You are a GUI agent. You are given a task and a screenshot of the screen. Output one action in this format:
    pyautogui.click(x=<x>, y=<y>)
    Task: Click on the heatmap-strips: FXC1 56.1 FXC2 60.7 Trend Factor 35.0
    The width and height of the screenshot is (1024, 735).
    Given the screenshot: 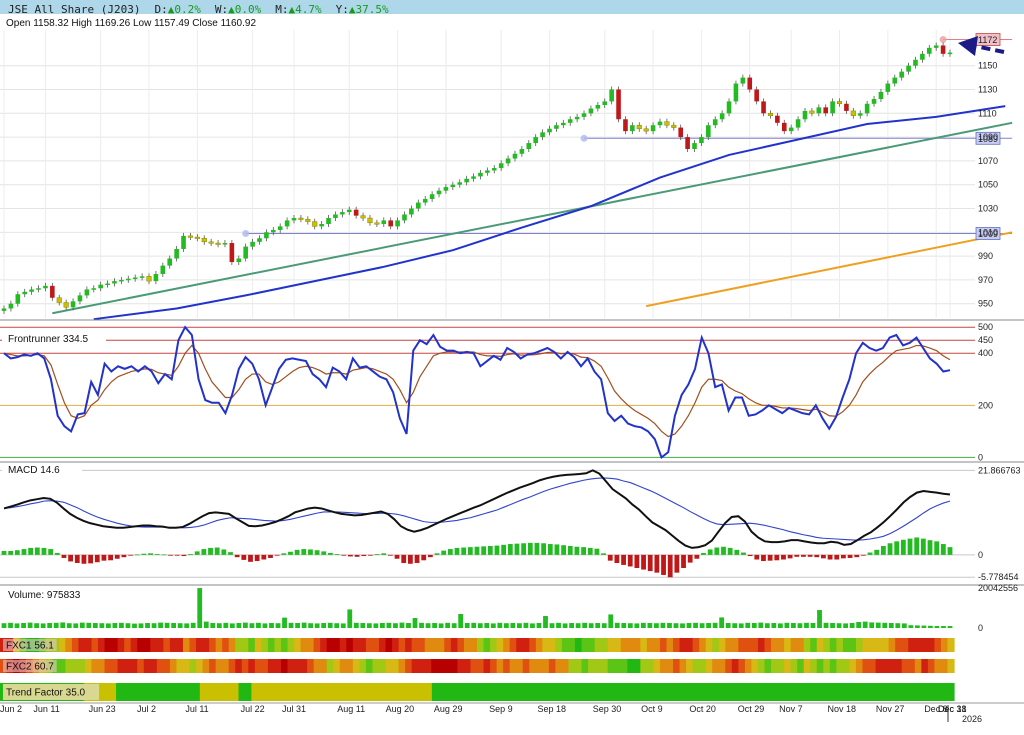 What is the action you would take?
    pyautogui.click(x=477, y=669)
    